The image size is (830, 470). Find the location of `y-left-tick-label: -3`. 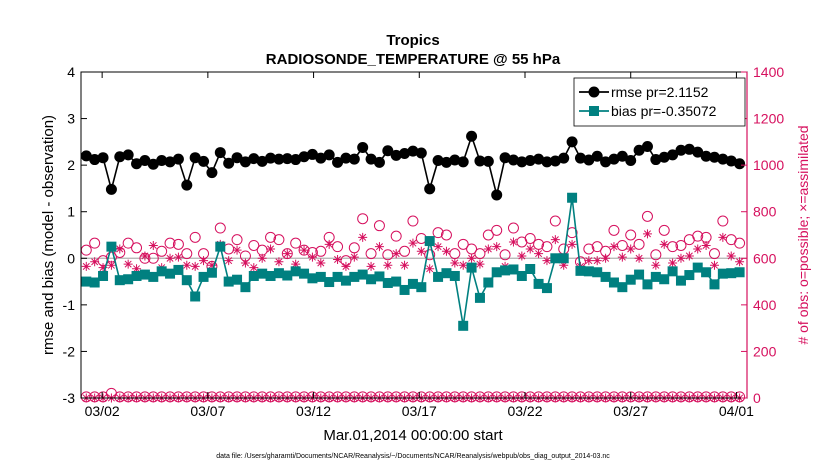

y-left-tick-label: -3 is located at coordinates (69, 398).